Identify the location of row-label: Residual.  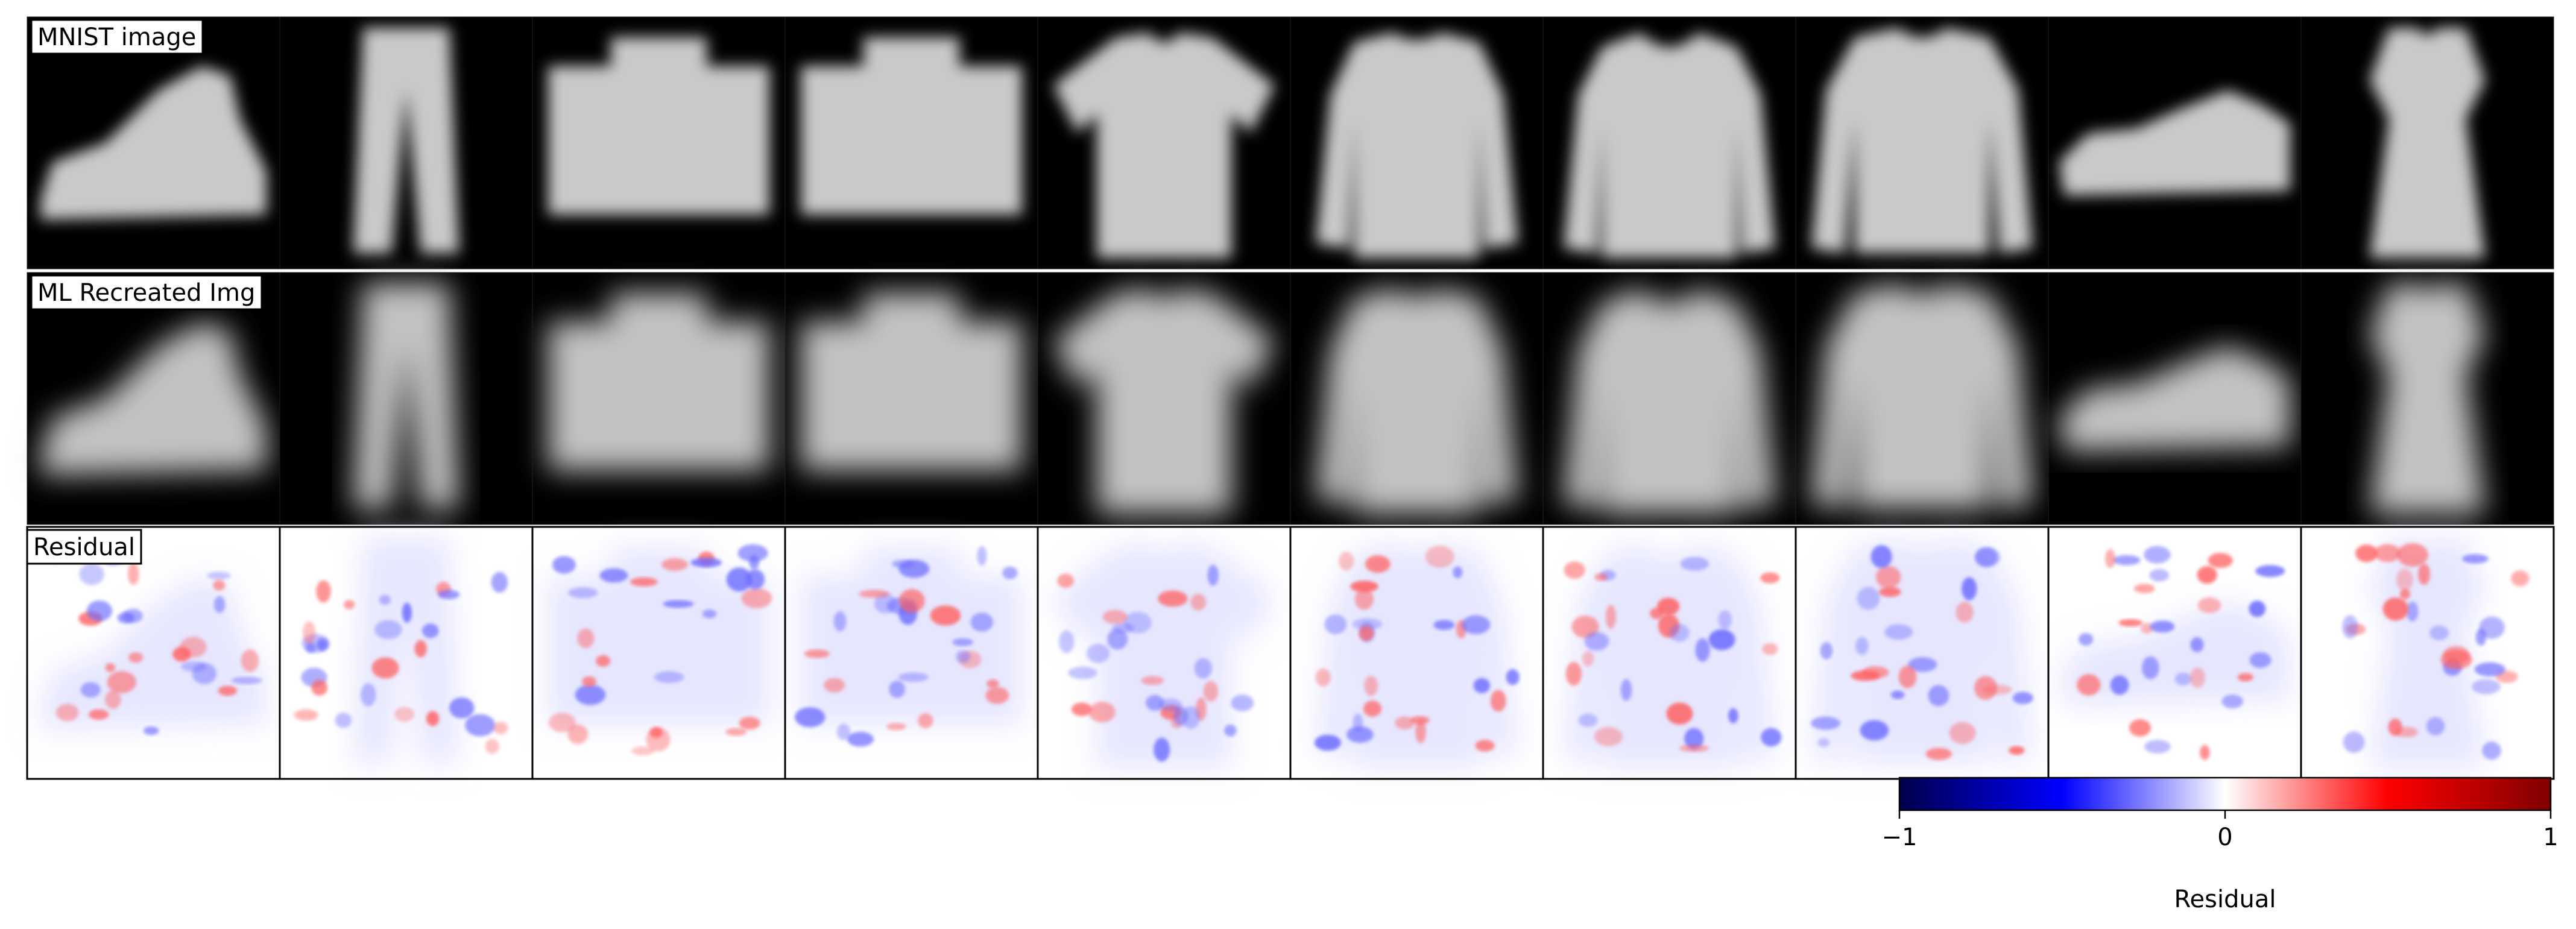
(84, 547).